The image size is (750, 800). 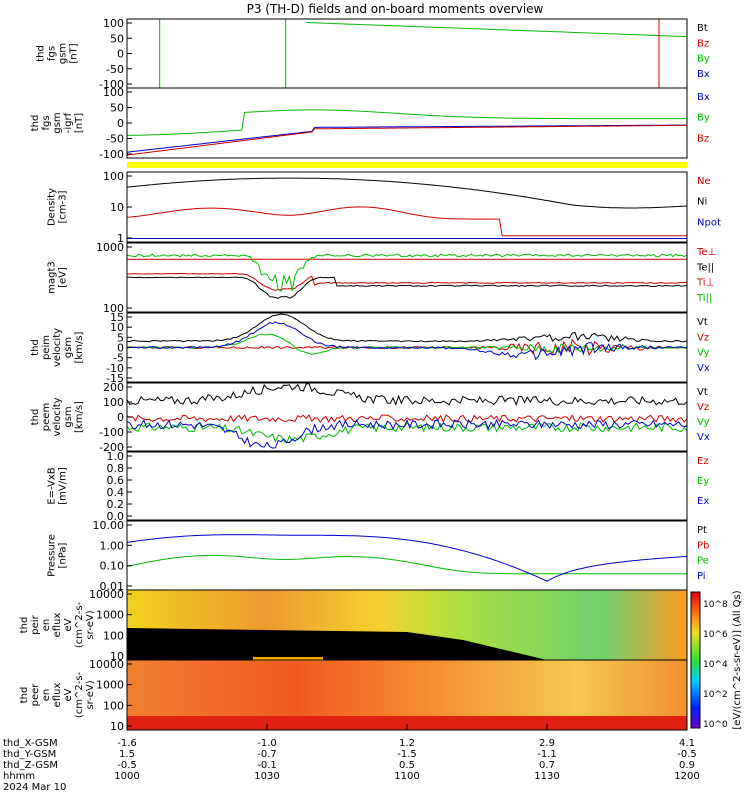 What do you see at coordinates (702, 28) in the screenshot?
I see `legend-entry-Bt: Bt` at bounding box center [702, 28].